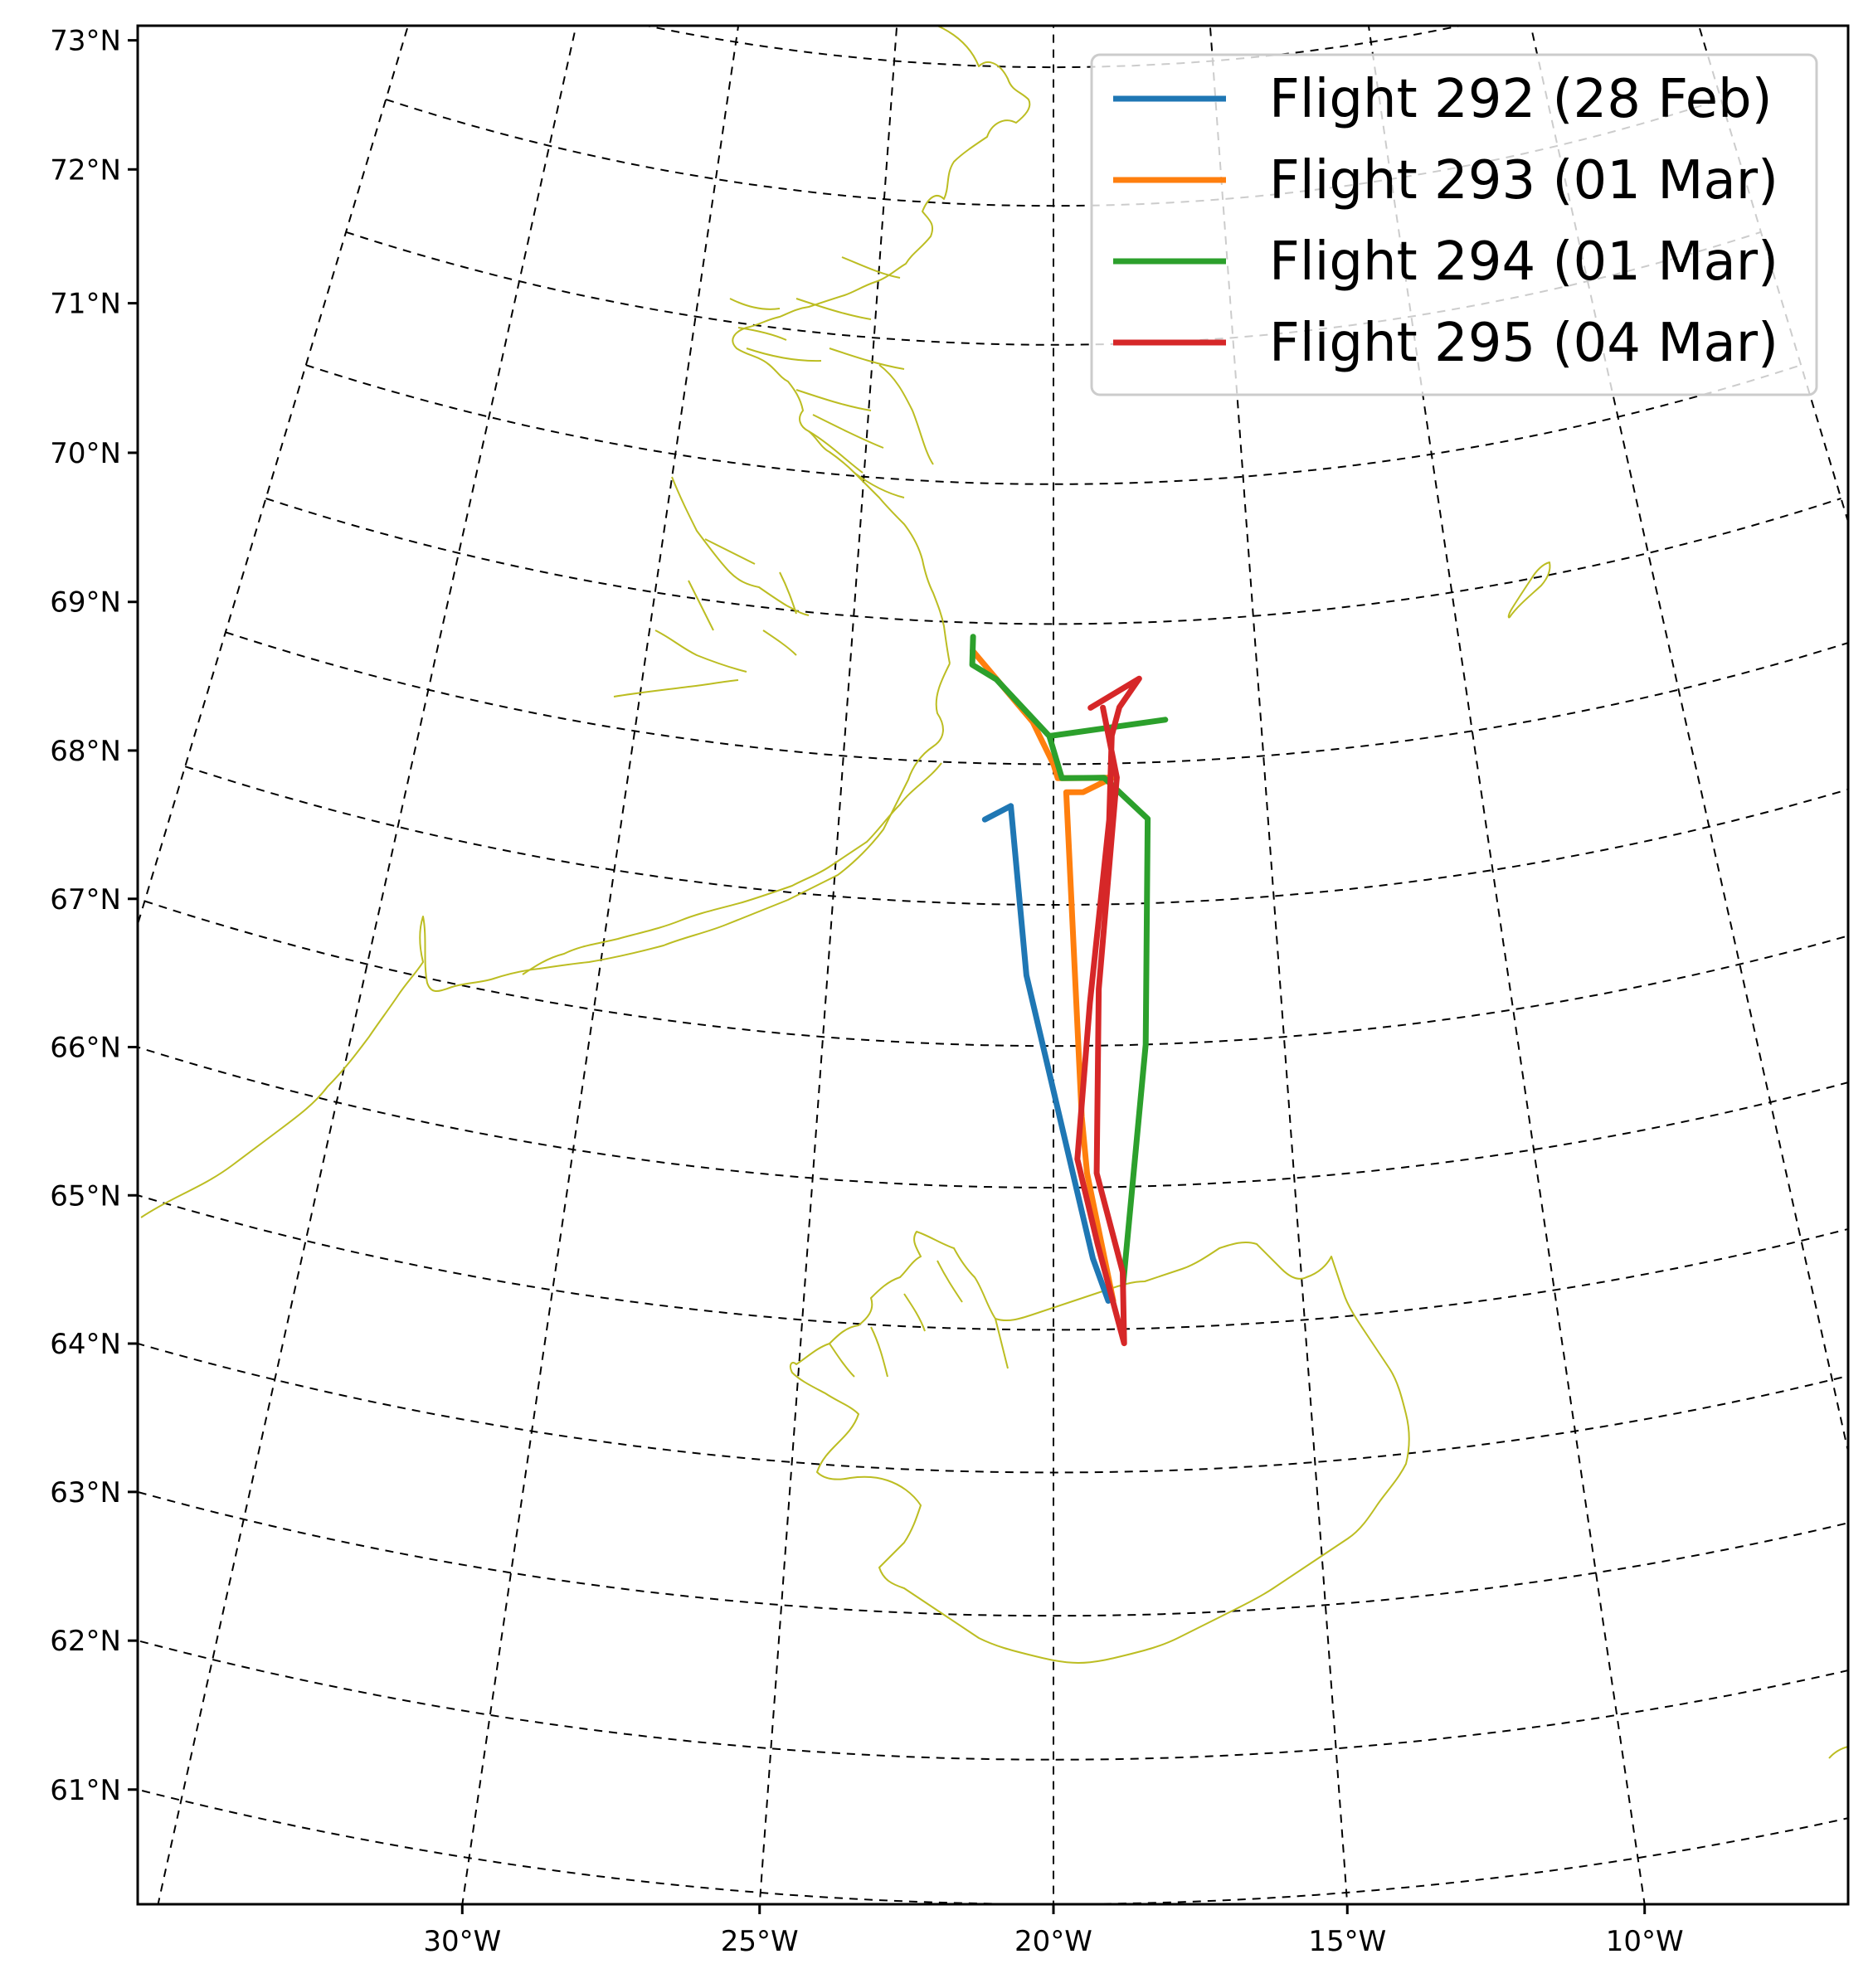 The height and width of the screenshot is (1988, 1873). Describe the element at coordinates (1524, 343) in the screenshot. I see `legend-label-3: Flight 295 (04 Mar)` at that location.